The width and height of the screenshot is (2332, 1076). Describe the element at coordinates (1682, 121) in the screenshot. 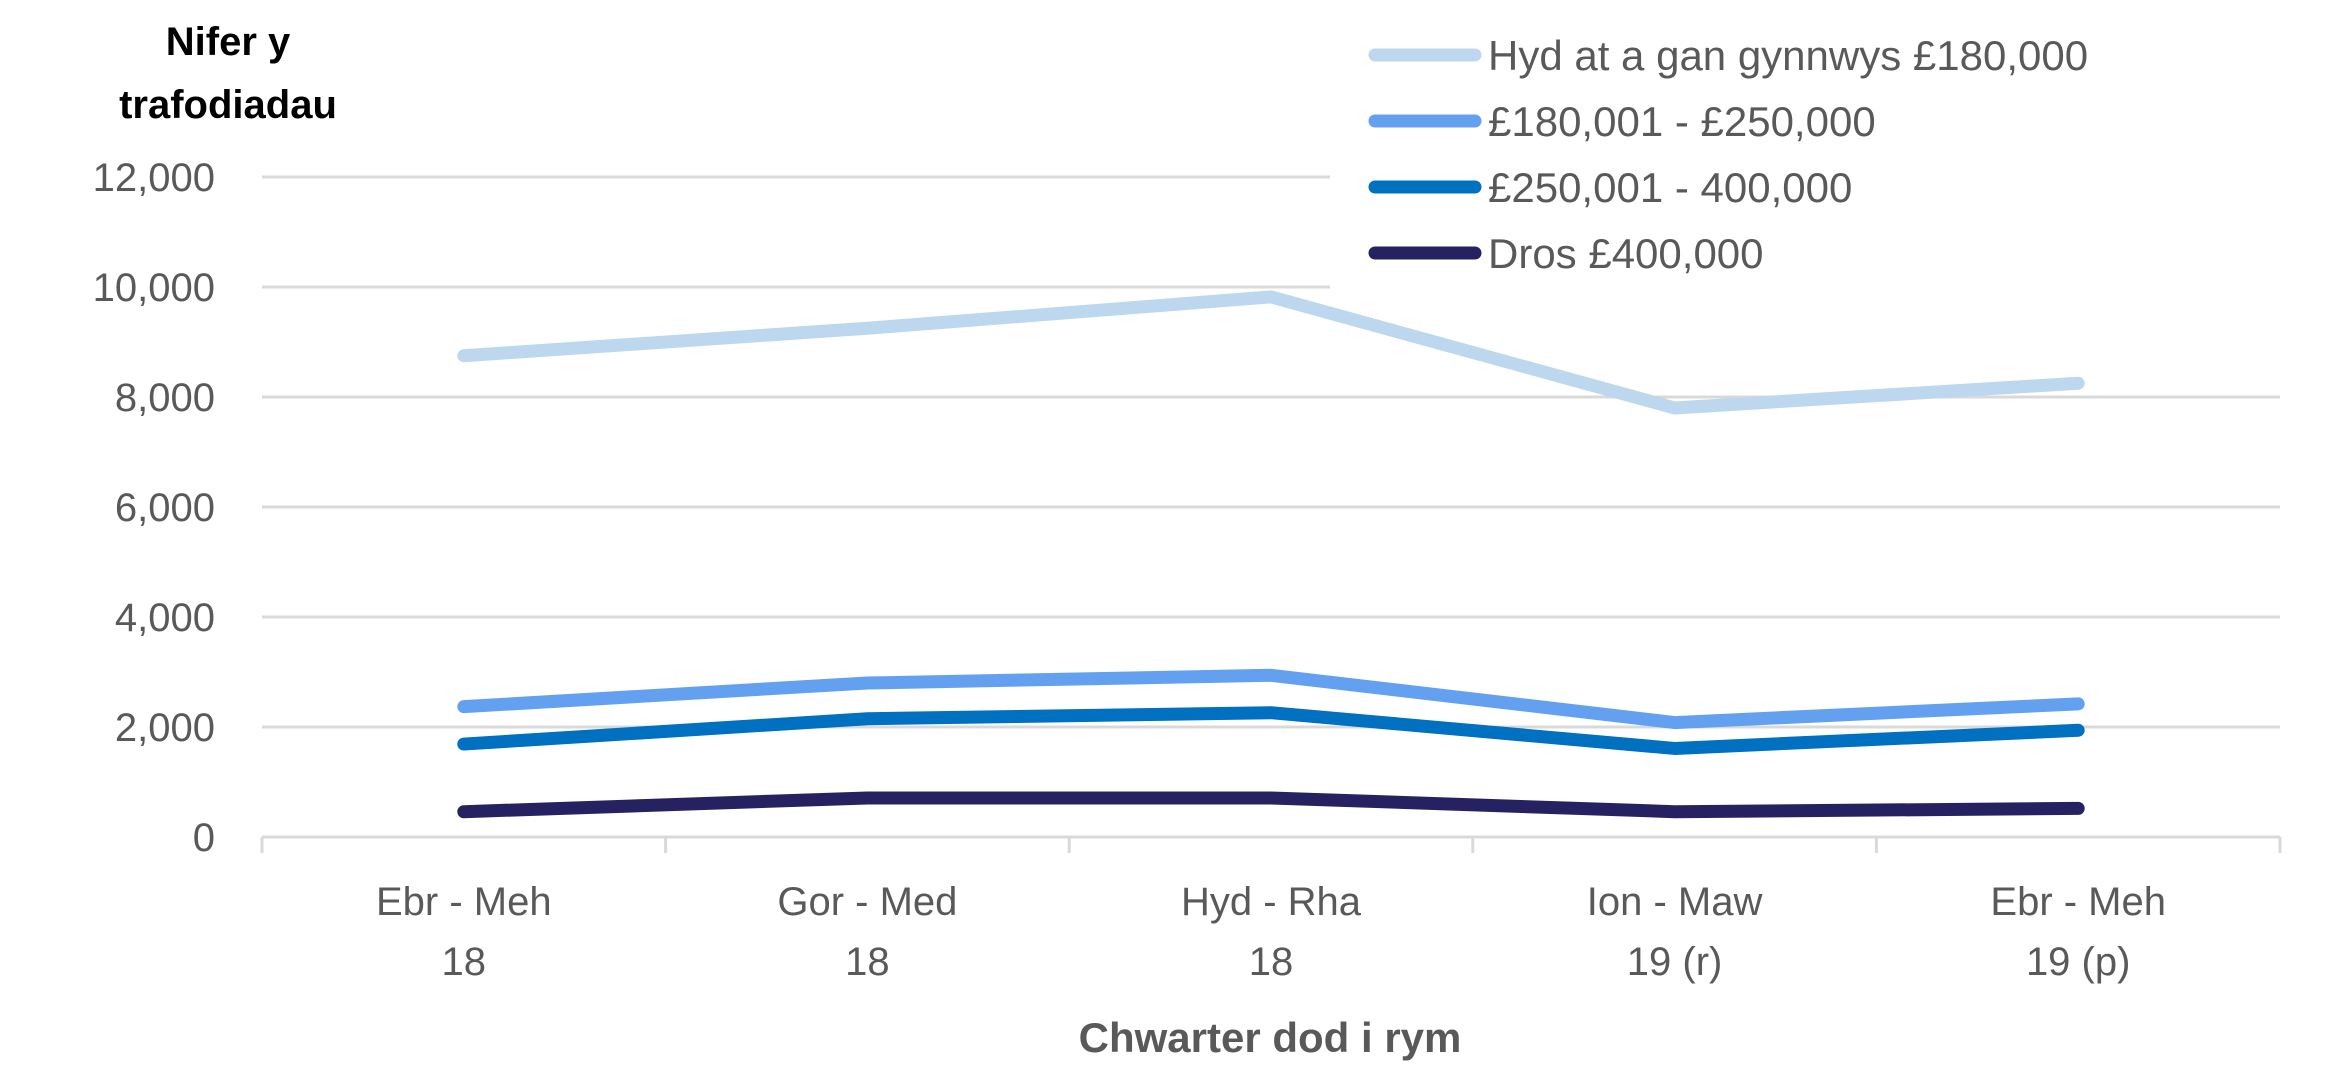

I see `legend-label: £180,001 - £250,000` at that location.